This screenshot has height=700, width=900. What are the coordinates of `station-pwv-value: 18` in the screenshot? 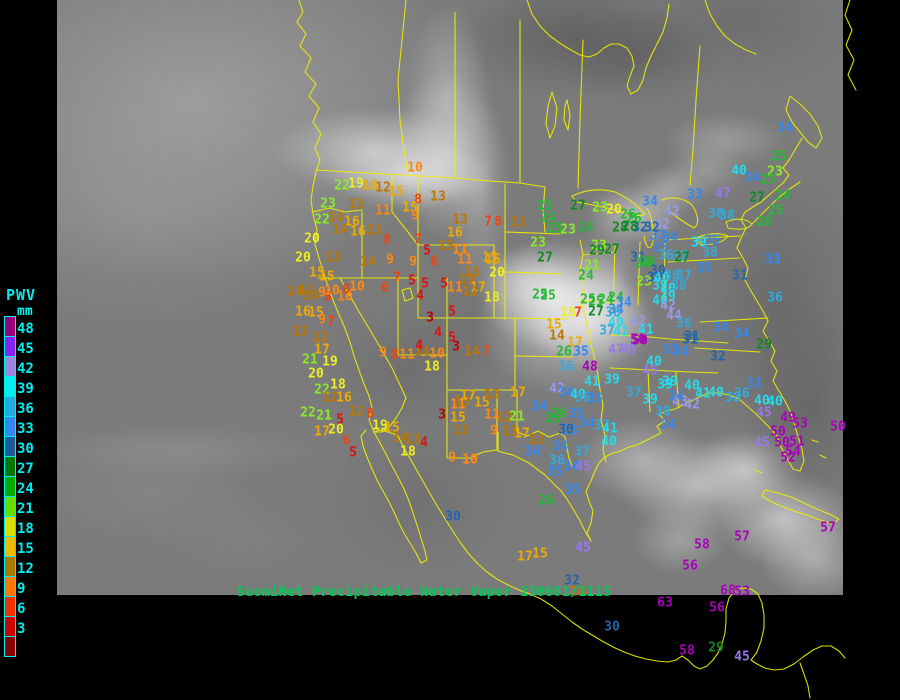 It's located at (432, 367).